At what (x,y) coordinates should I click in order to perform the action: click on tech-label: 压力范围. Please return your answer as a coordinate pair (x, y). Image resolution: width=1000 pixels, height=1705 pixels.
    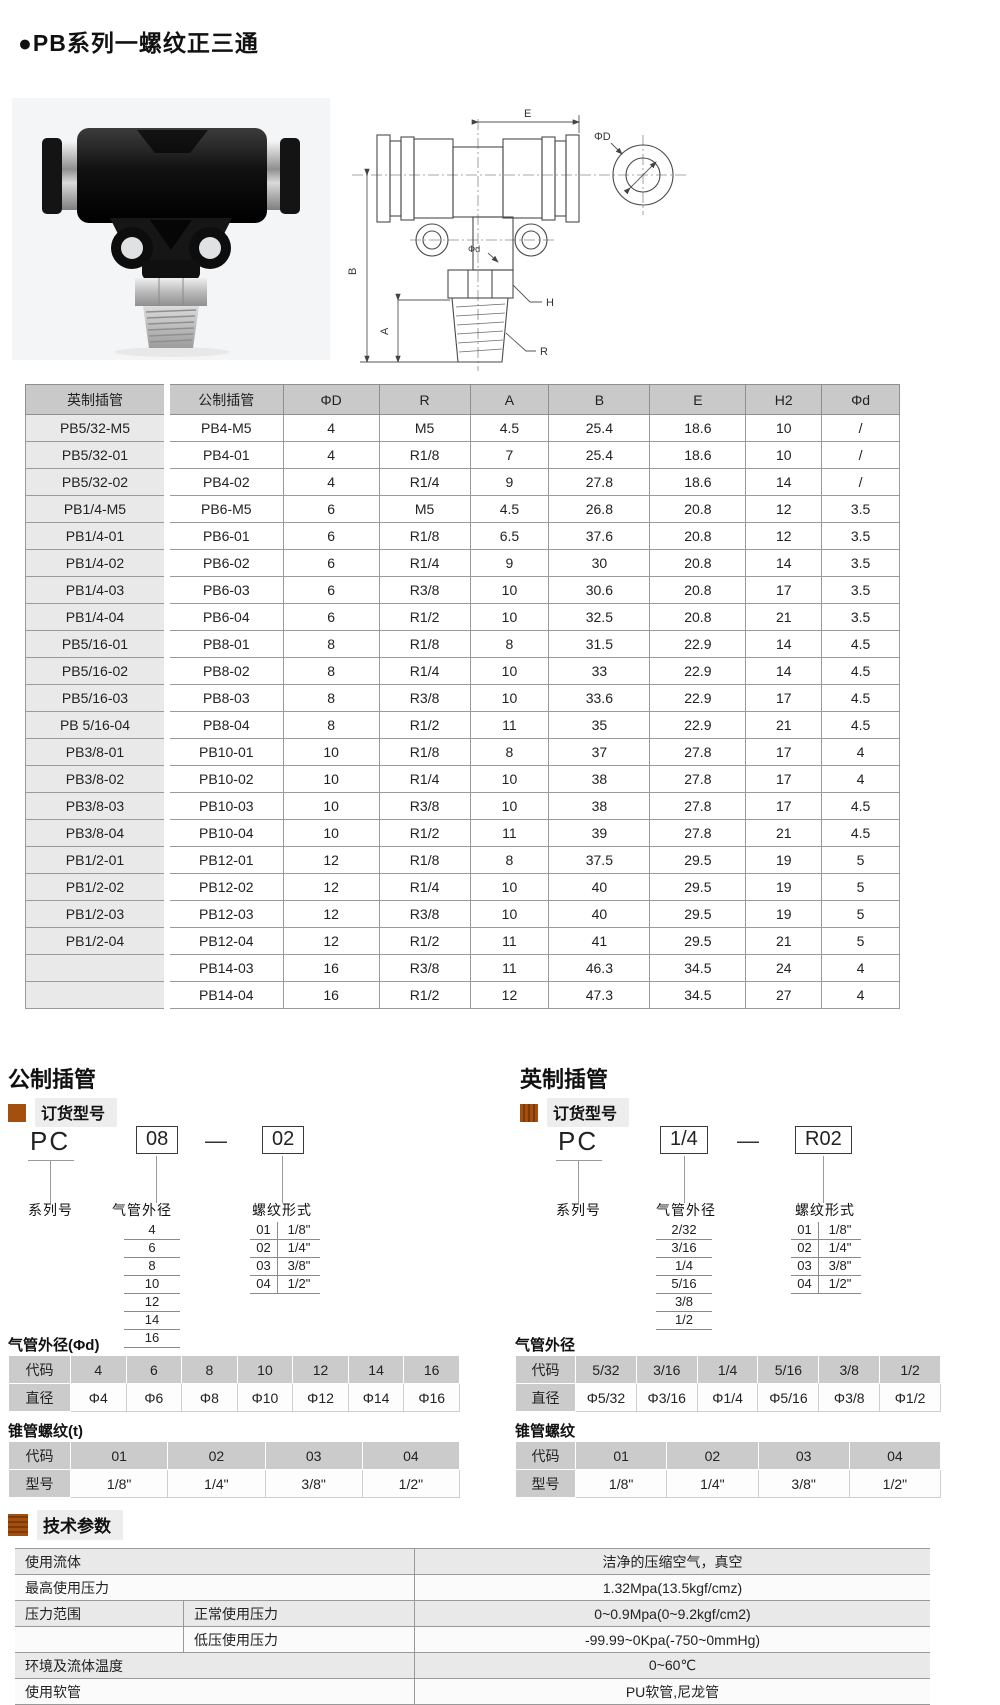
    Looking at the image, I should click on (99, 1613).